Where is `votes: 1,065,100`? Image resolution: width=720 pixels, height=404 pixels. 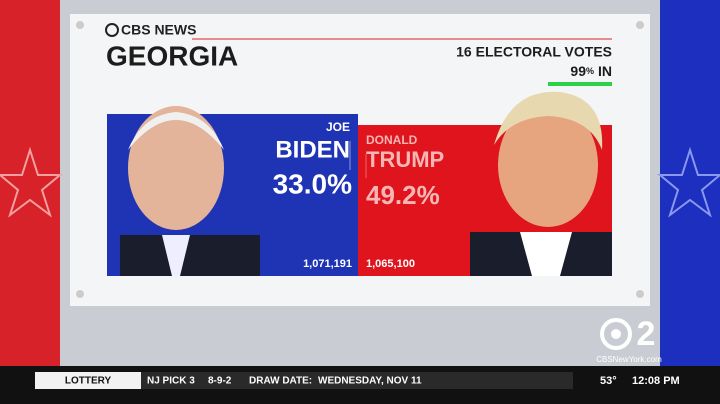
votes: 1,065,100 is located at coordinates (390, 264).